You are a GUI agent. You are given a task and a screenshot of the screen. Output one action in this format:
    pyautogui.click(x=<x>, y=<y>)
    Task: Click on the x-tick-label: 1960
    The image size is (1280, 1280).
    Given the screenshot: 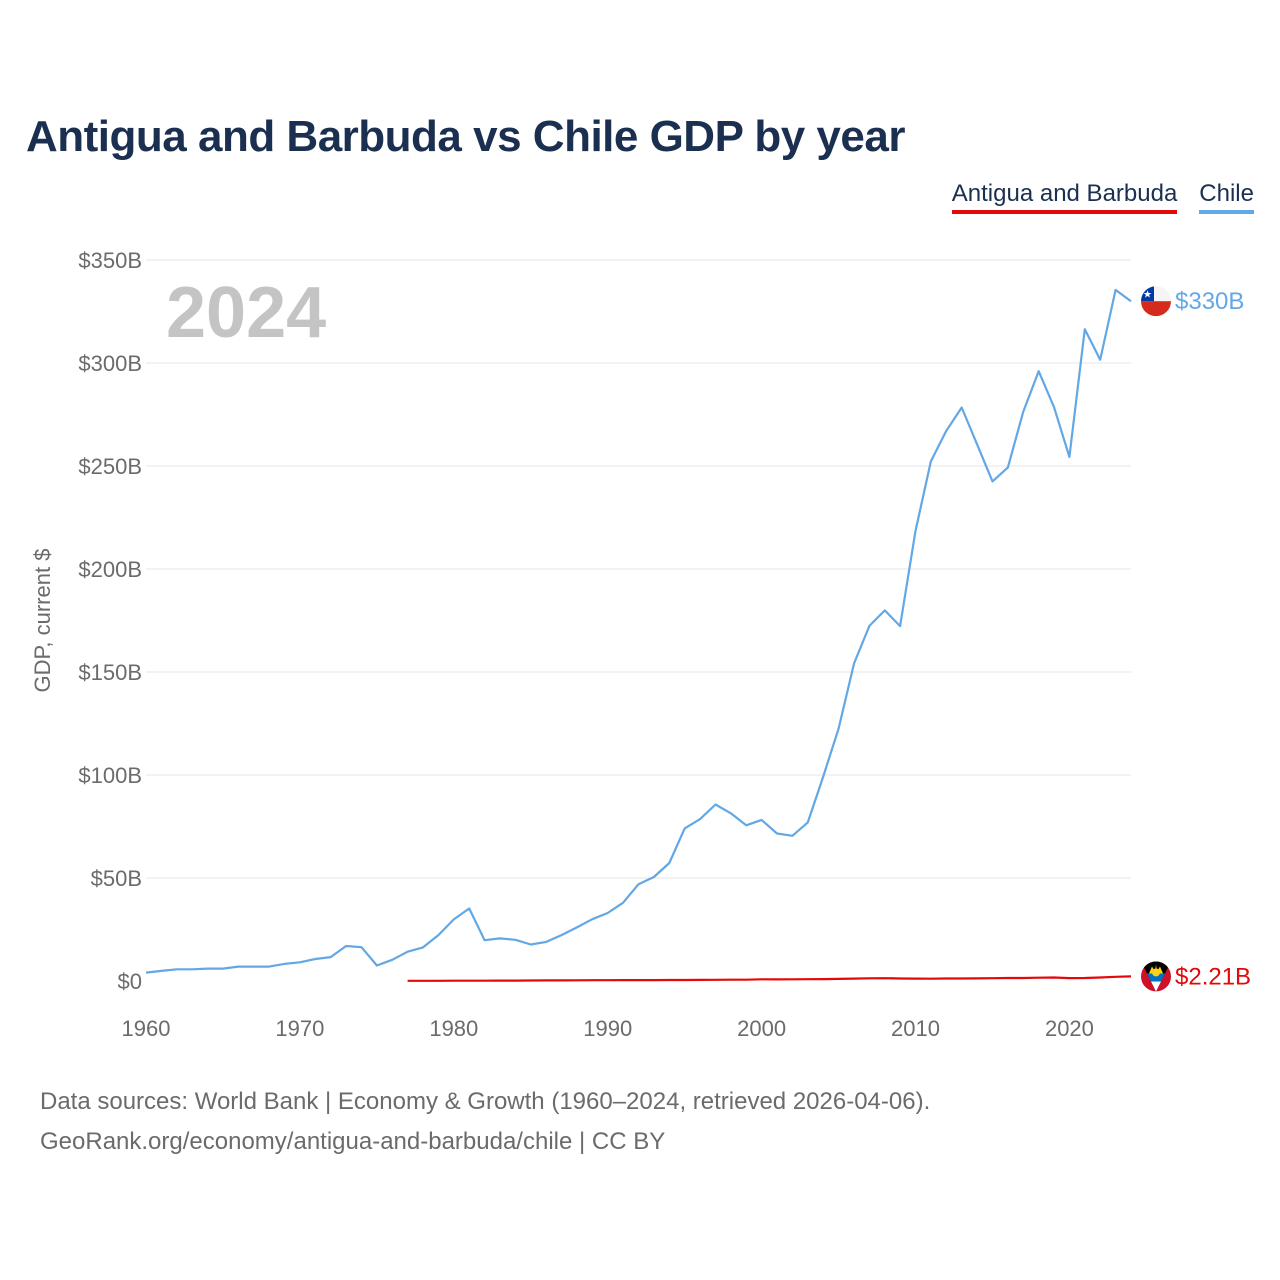 What is the action you would take?
    pyautogui.click(x=146, y=1028)
    